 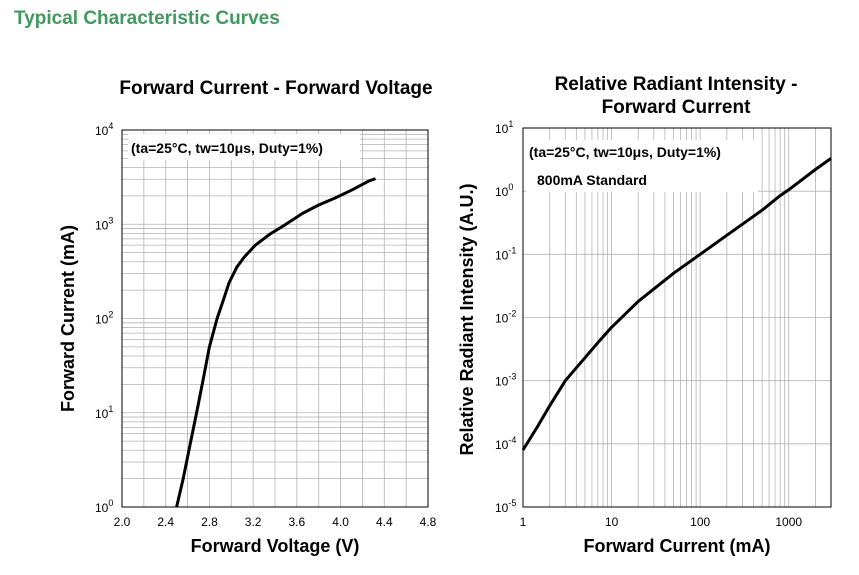 What do you see at coordinates (505, 443) in the screenshot?
I see `y-tick-label: 10⁻⁴` at bounding box center [505, 443].